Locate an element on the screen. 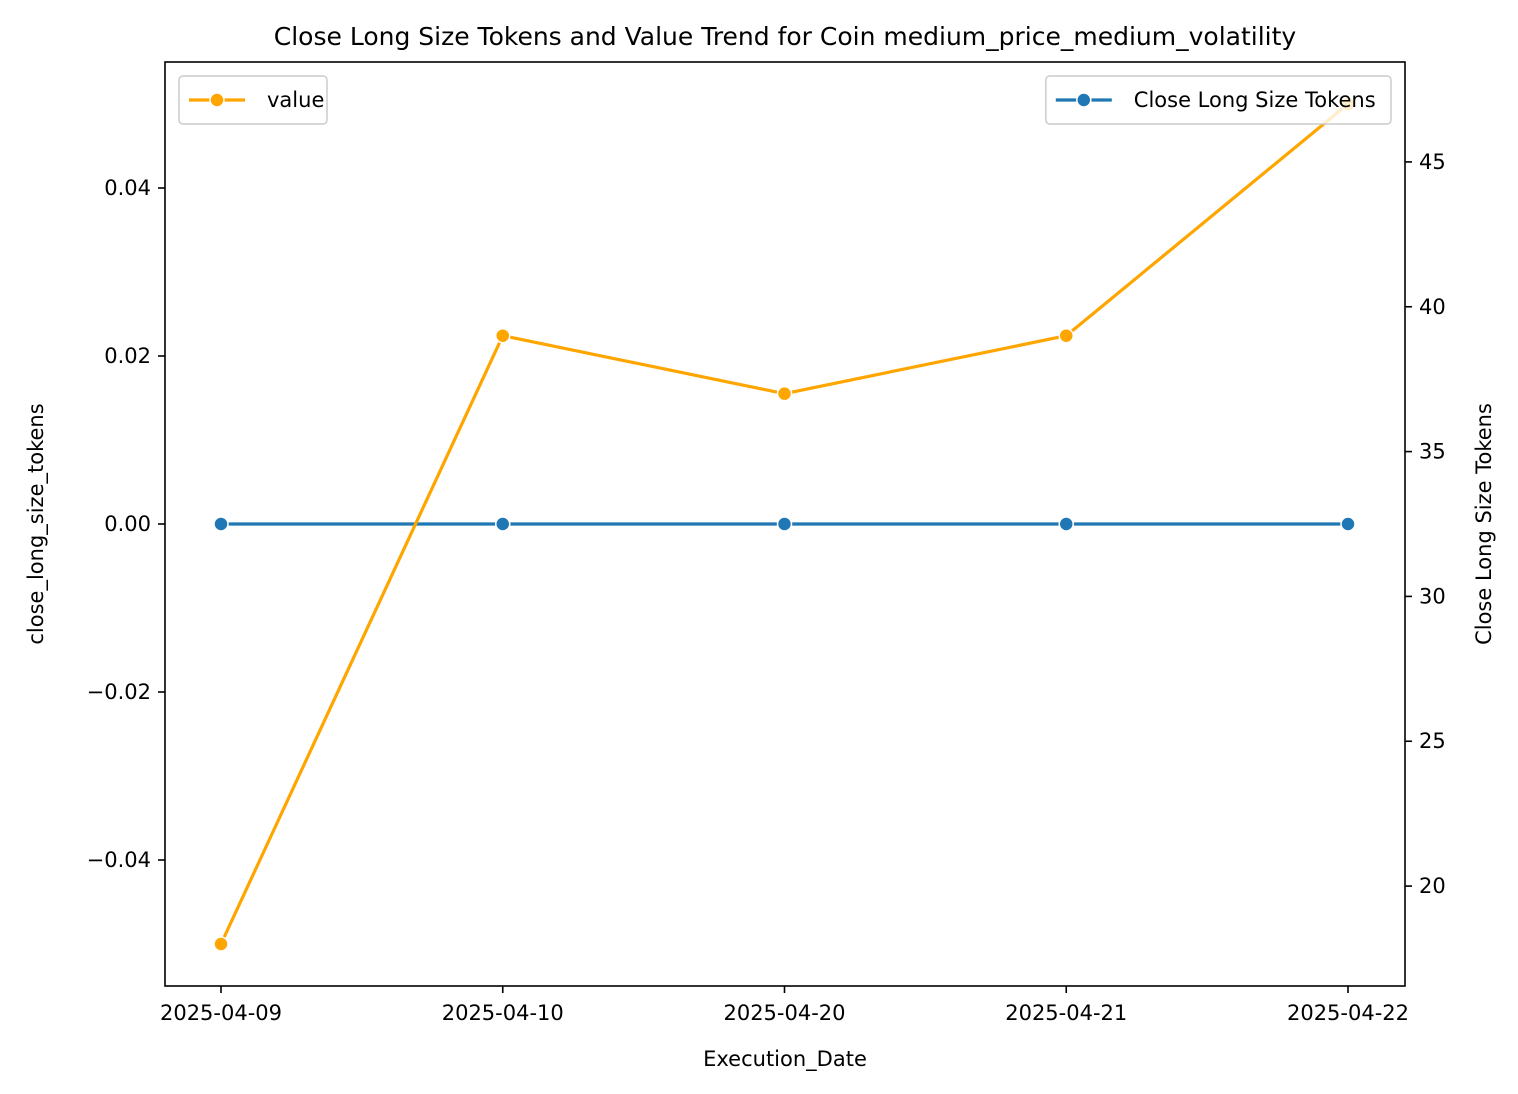 This screenshot has width=1518, height=1094. y-right-tick-label: 35 is located at coordinates (1432, 452).